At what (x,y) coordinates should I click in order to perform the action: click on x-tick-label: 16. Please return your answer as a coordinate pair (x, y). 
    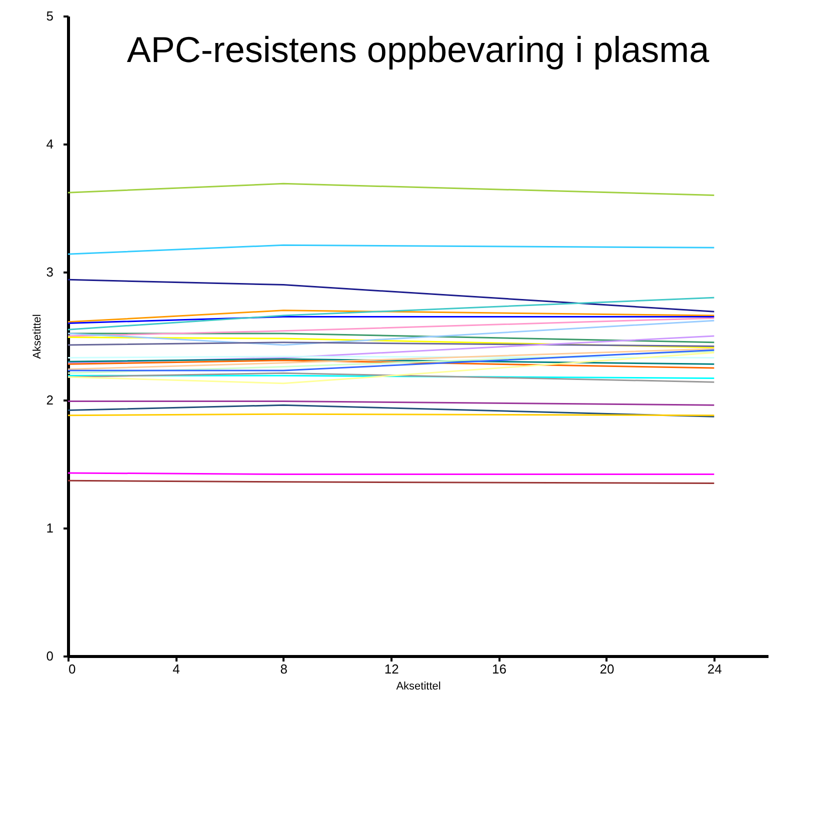
    Looking at the image, I should click on (499, 669).